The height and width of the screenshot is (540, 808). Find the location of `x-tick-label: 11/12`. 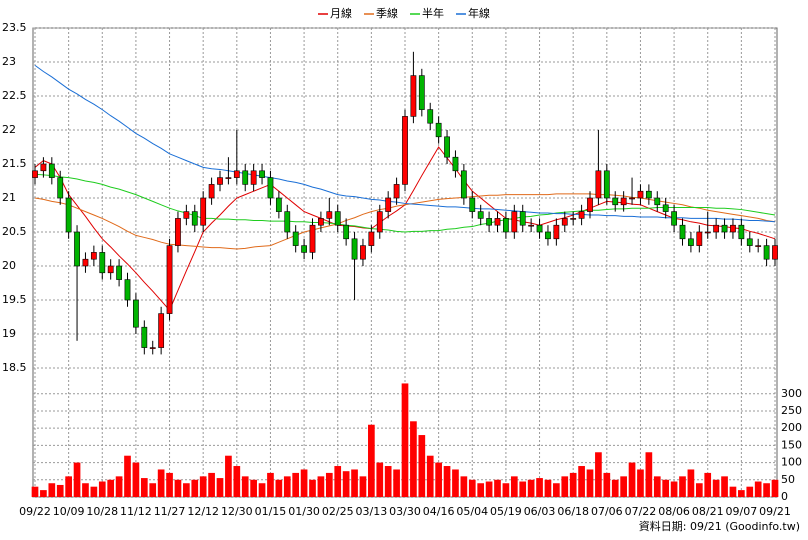

x-tick-label: 11/12 is located at coordinates (136, 511).